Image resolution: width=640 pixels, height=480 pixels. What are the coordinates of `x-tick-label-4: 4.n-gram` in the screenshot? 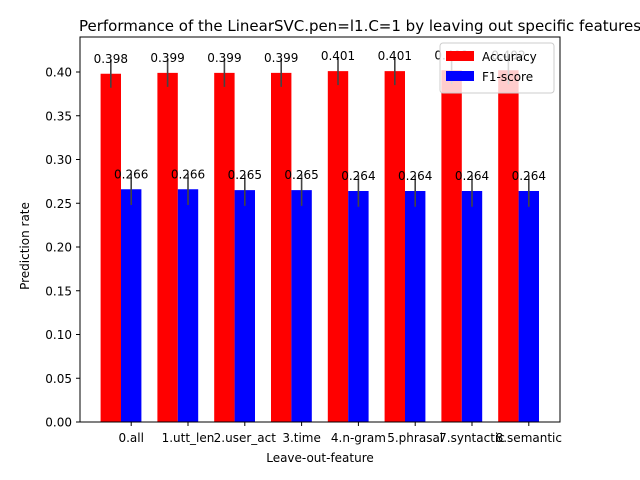 It's located at (358, 438).